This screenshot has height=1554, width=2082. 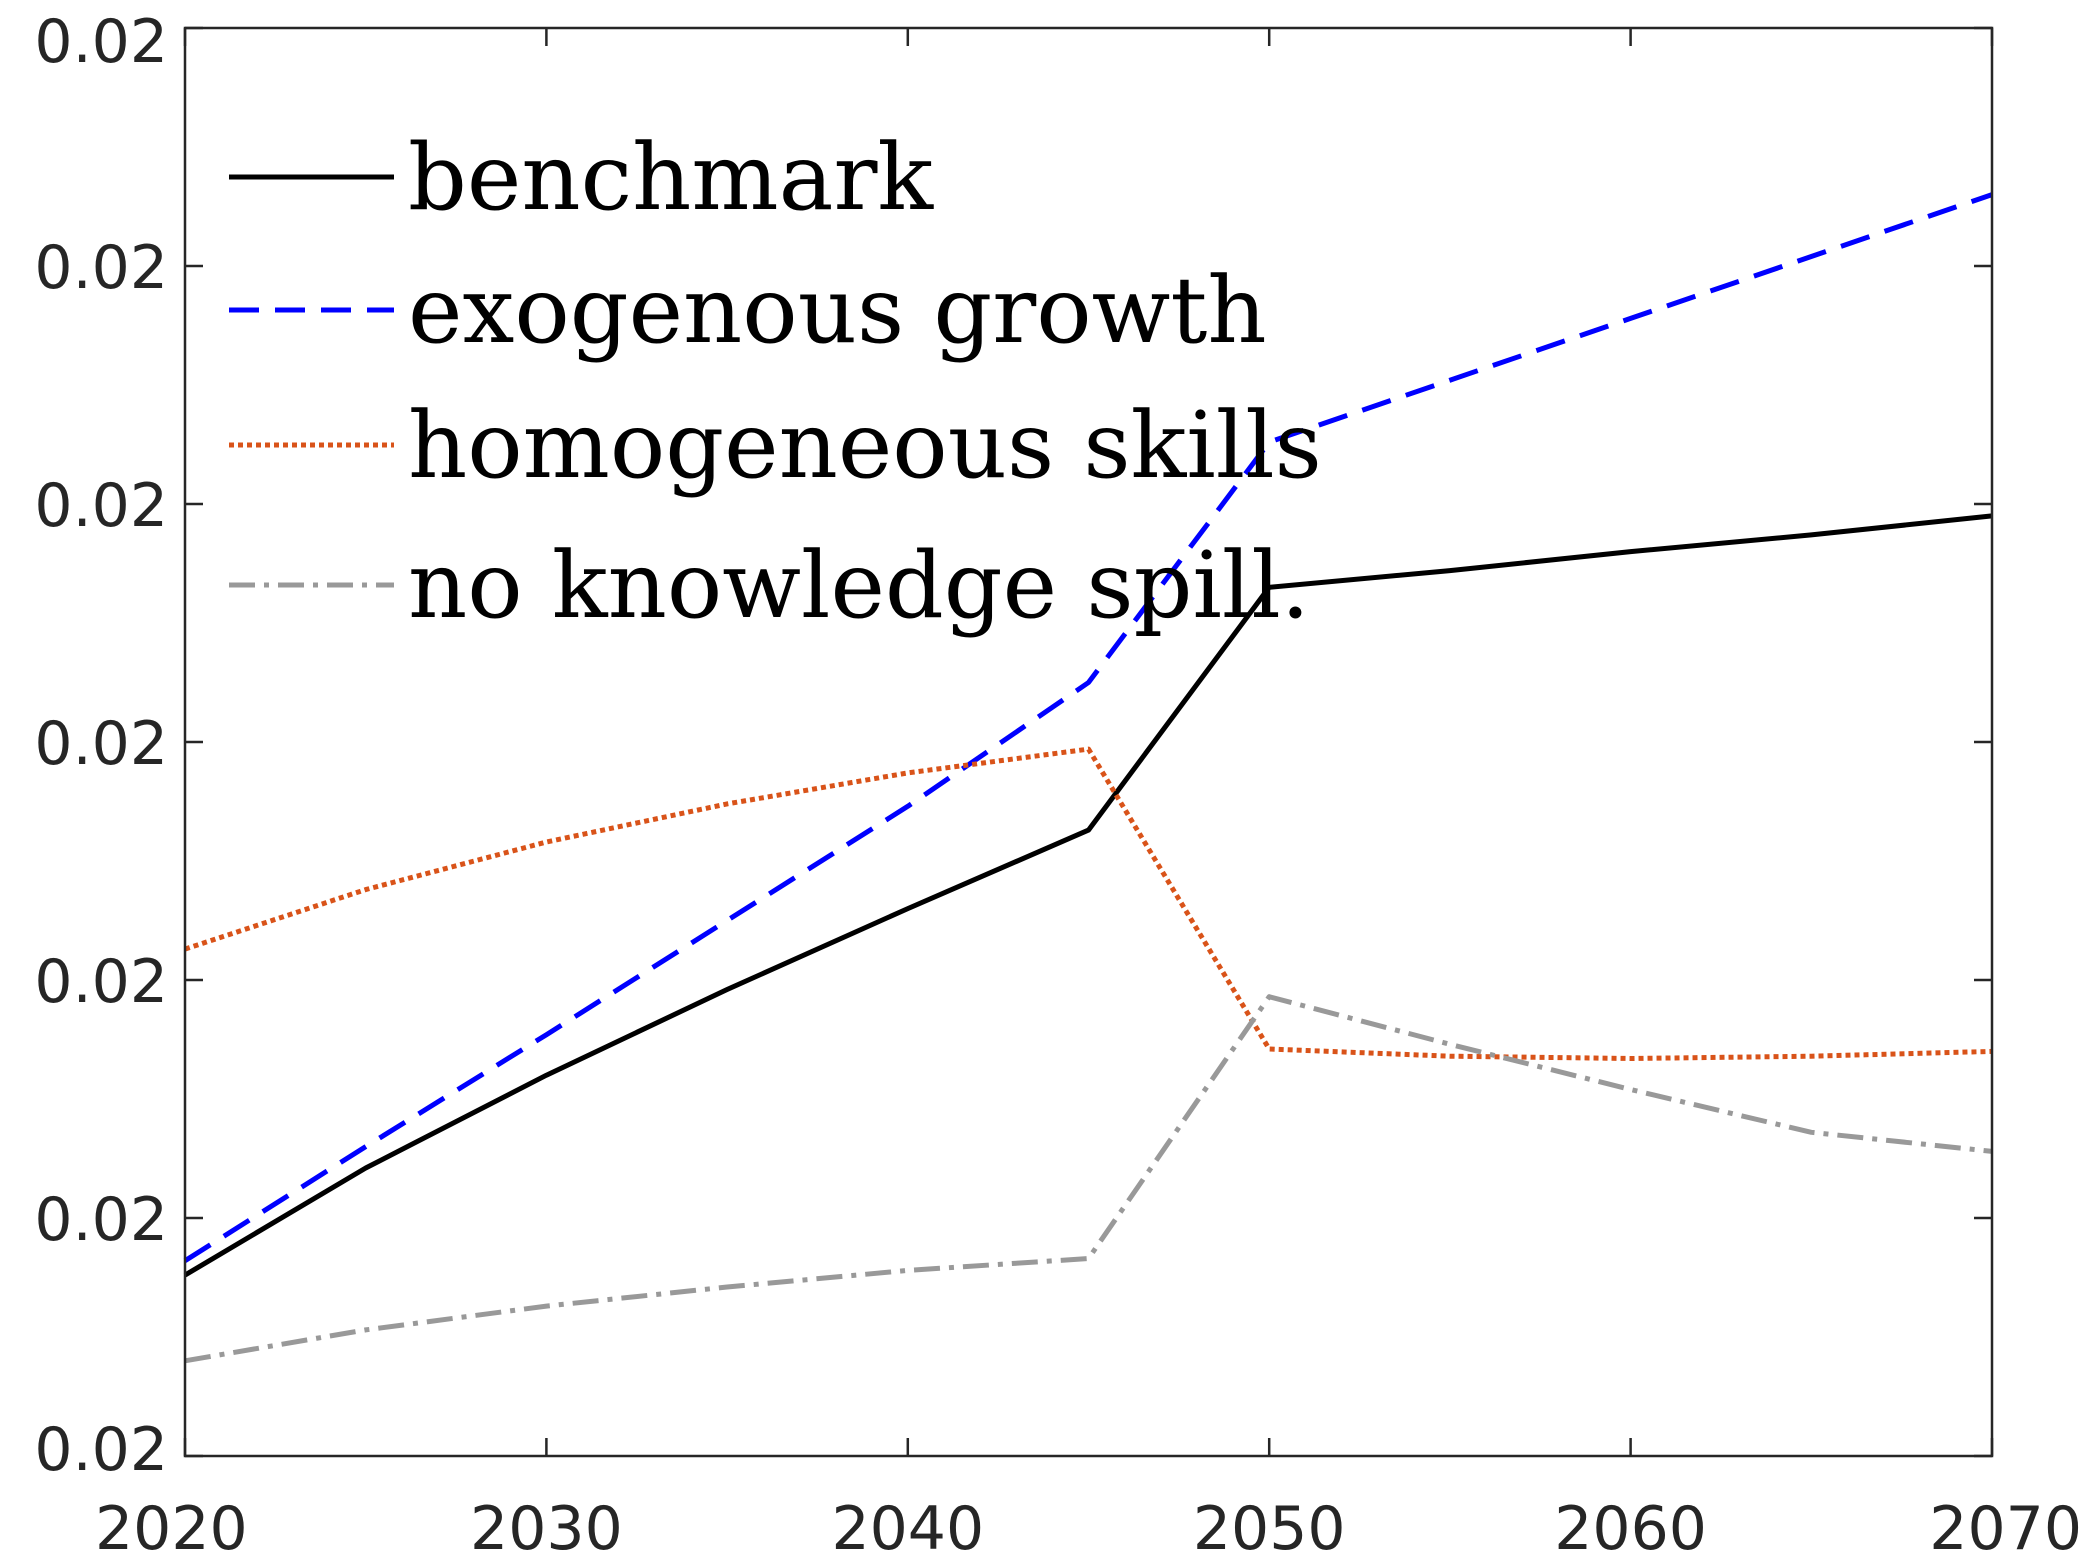 I want to click on legend-label-4: no knowledge spill., so click(x=859, y=585).